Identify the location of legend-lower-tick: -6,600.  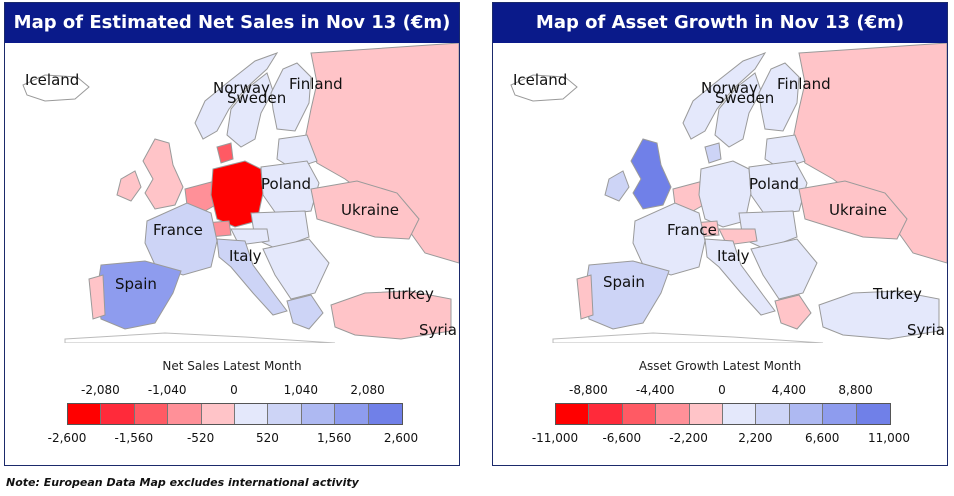
(622, 438).